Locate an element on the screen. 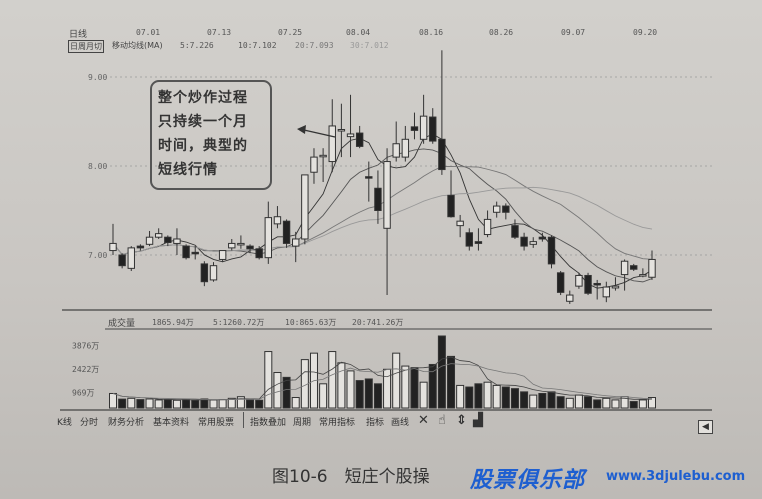 Image resolution: width=762 pixels, height=499 pixels. volume-label: 成交量 is located at coordinates (122, 324).